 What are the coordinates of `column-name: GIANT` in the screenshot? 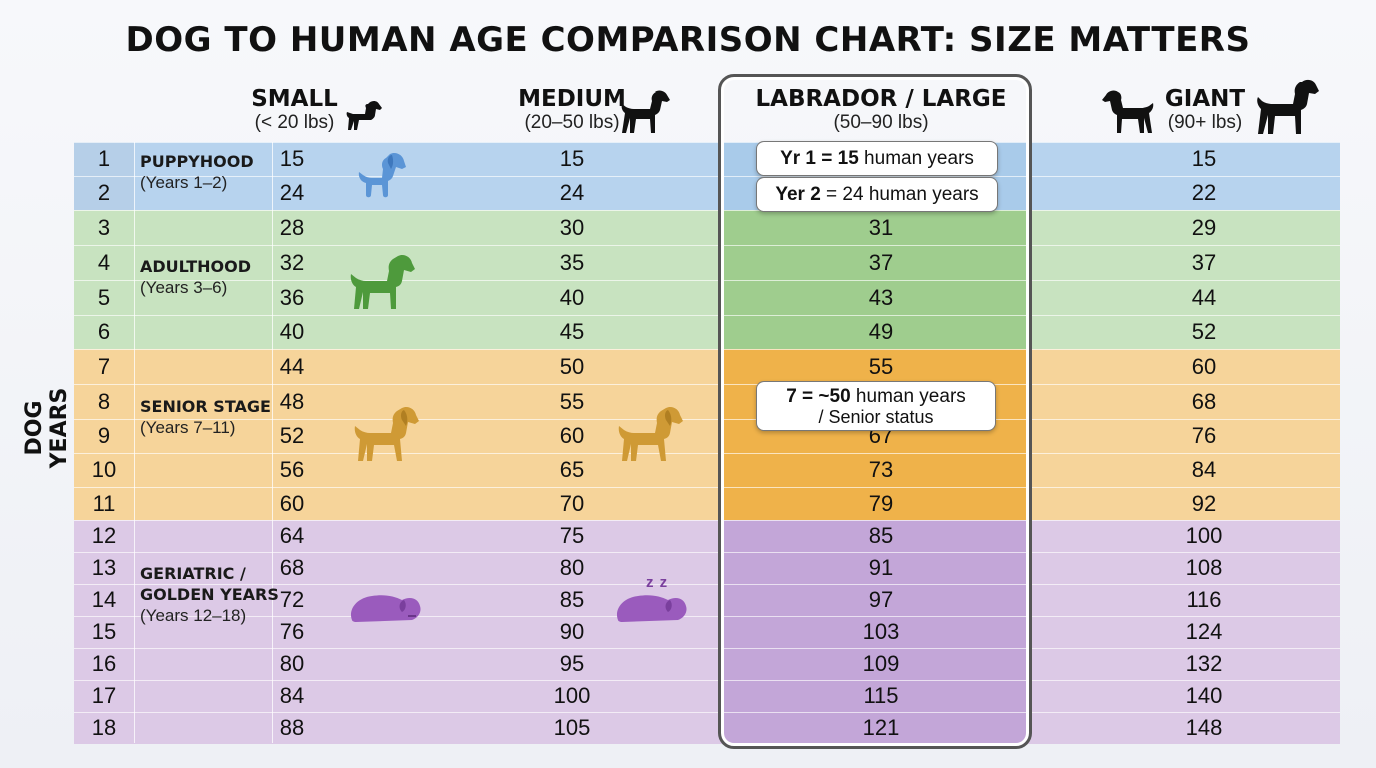 It's located at (1205, 99).